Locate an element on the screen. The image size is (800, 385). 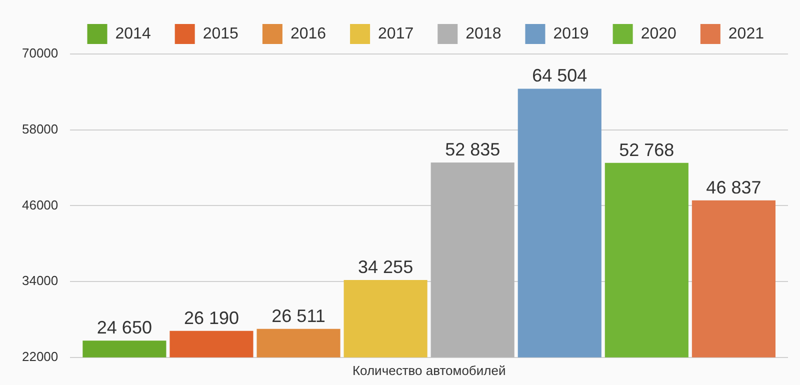
legend-label: 2018 is located at coordinates (484, 33).